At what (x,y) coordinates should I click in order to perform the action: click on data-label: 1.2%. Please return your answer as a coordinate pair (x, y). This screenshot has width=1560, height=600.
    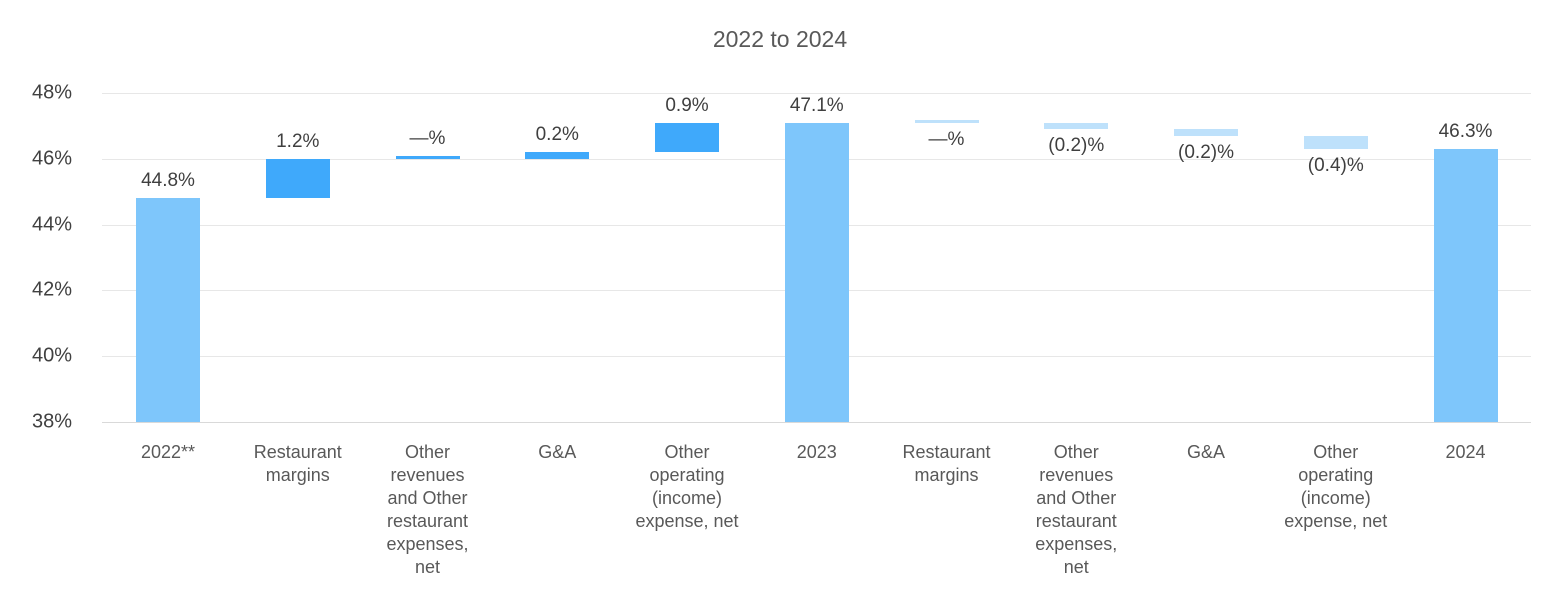
    Looking at the image, I should click on (298, 141).